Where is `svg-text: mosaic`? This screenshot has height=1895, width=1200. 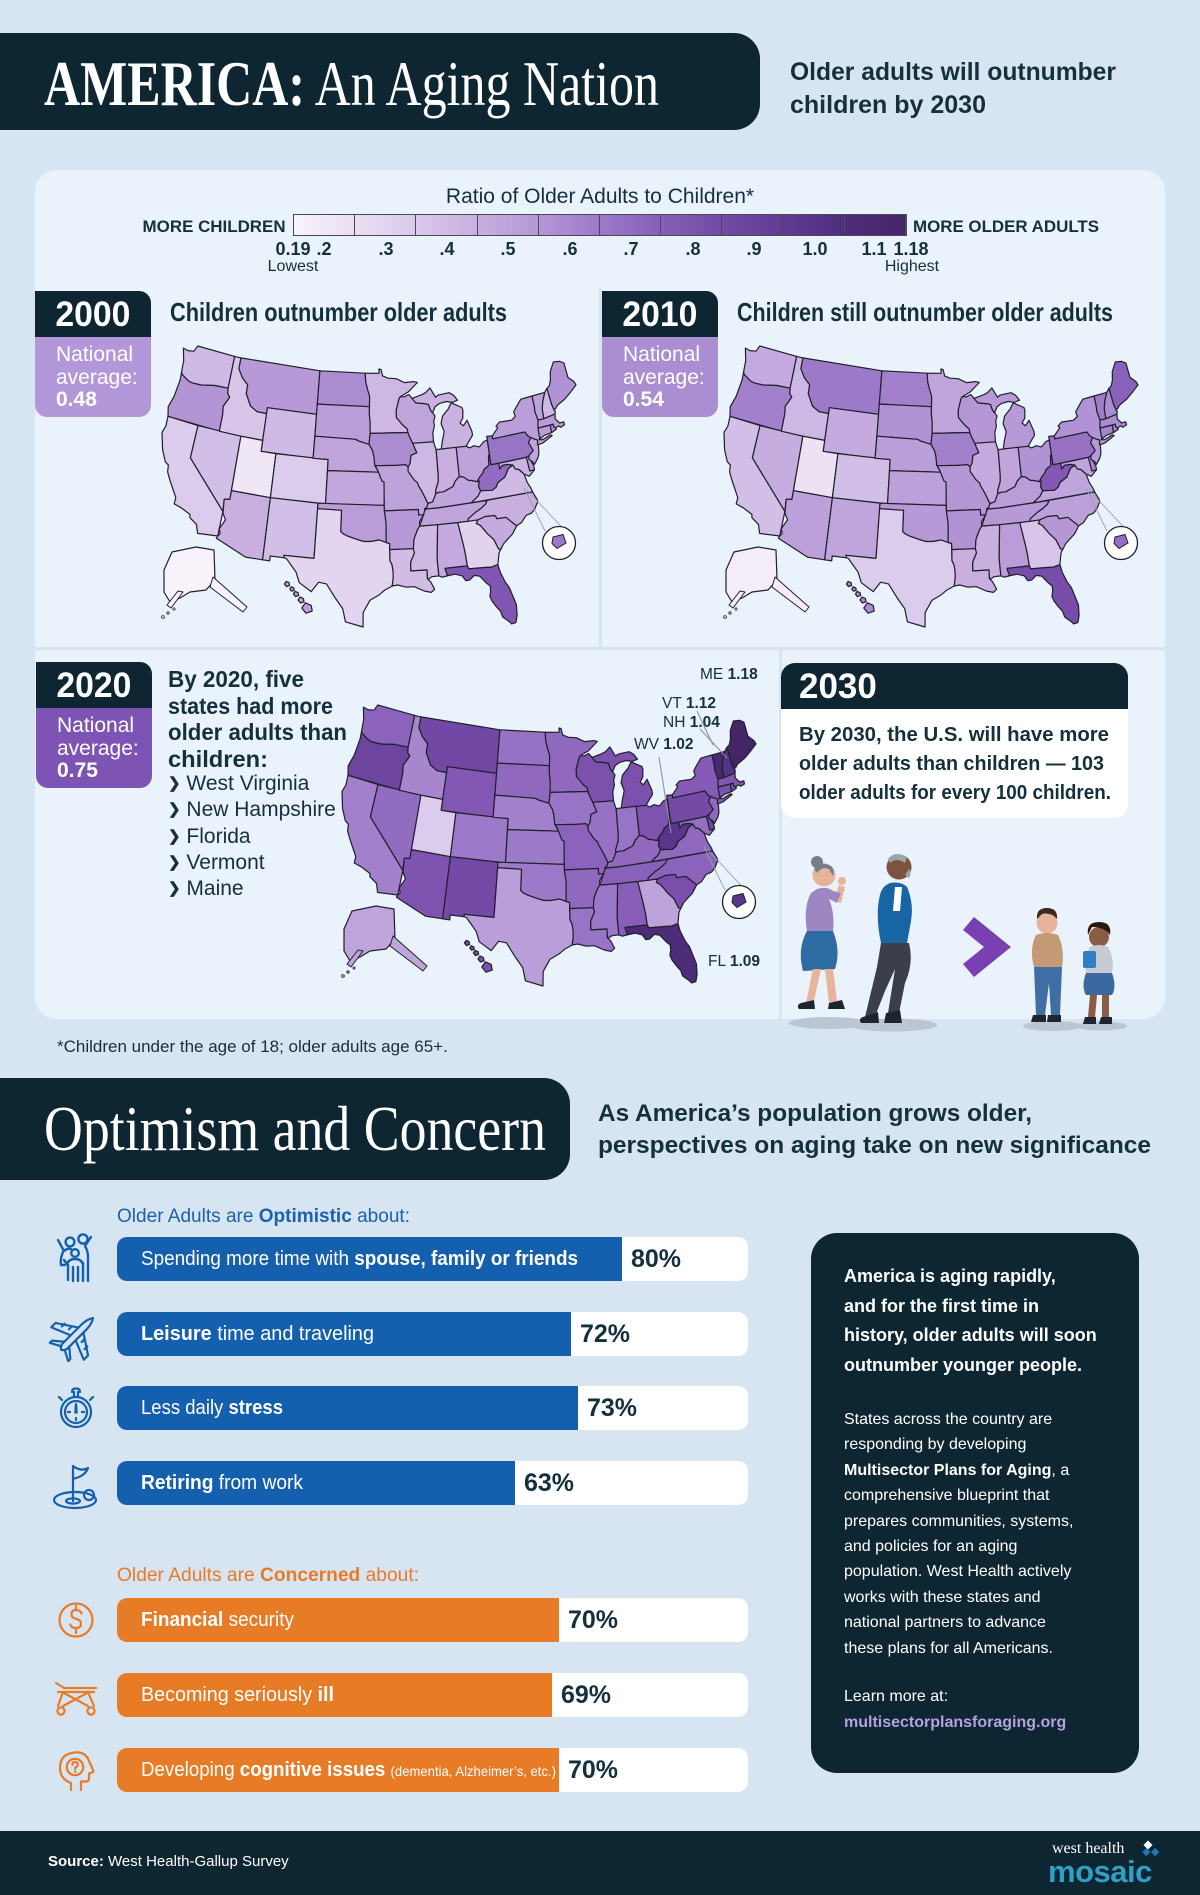 svg-text: mosaic is located at coordinates (1100, 1871).